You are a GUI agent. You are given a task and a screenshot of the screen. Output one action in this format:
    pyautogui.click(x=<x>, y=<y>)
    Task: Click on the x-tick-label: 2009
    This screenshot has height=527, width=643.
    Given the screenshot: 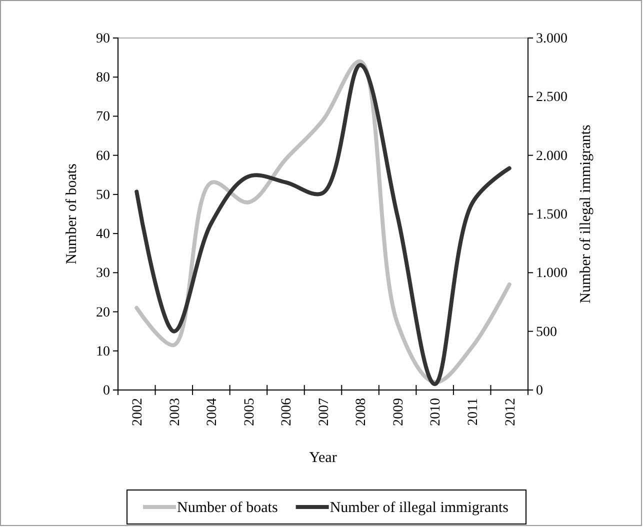 What is the action you would take?
    pyautogui.click(x=398, y=412)
    